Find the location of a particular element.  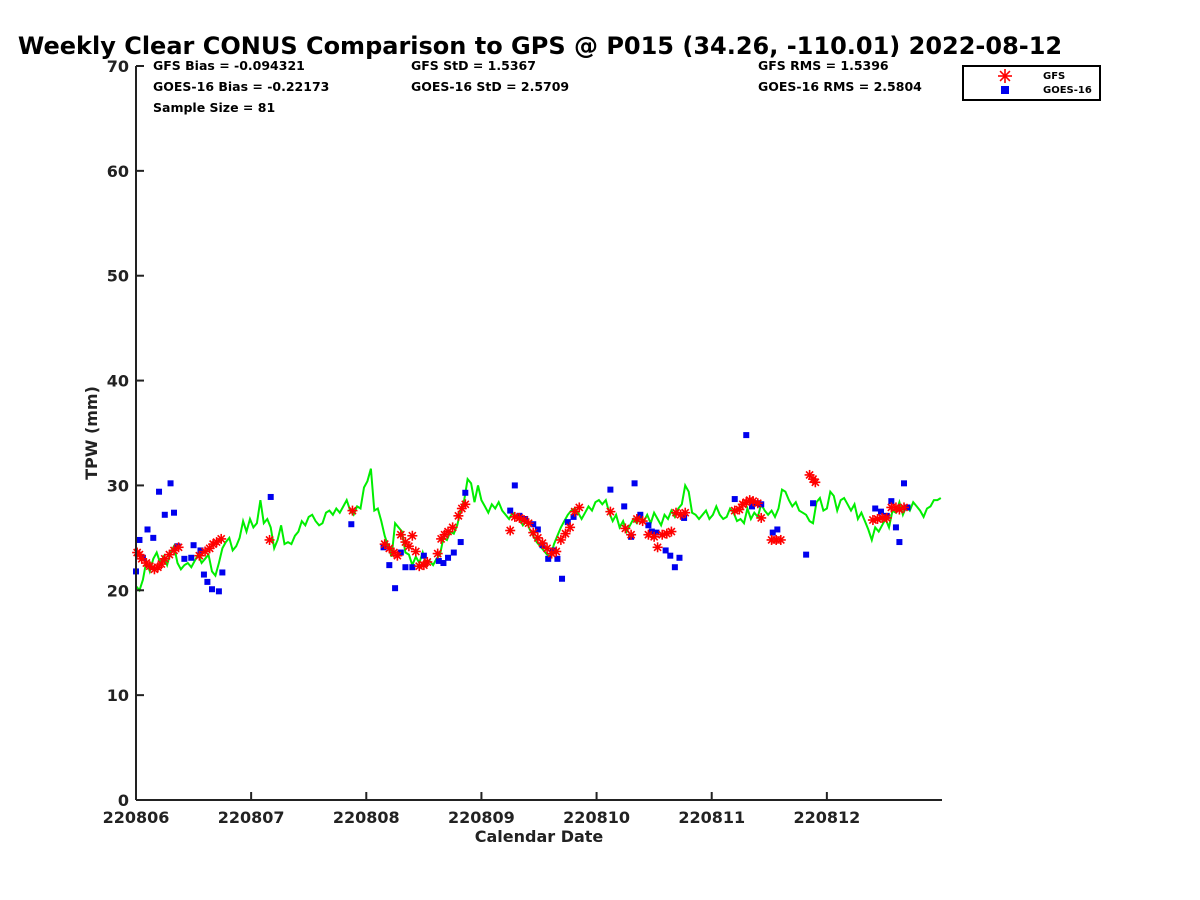

x-axis-label: Calendar Date is located at coordinates (539, 836).